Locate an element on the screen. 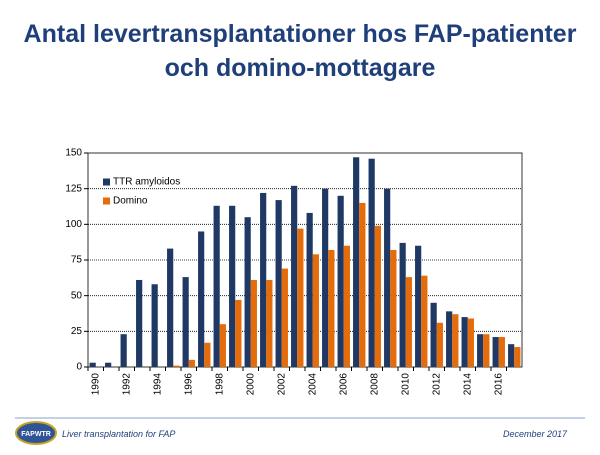 Image resolution: width=600 pixels, height=455 pixels. legend-label: Domino is located at coordinates (130, 201).